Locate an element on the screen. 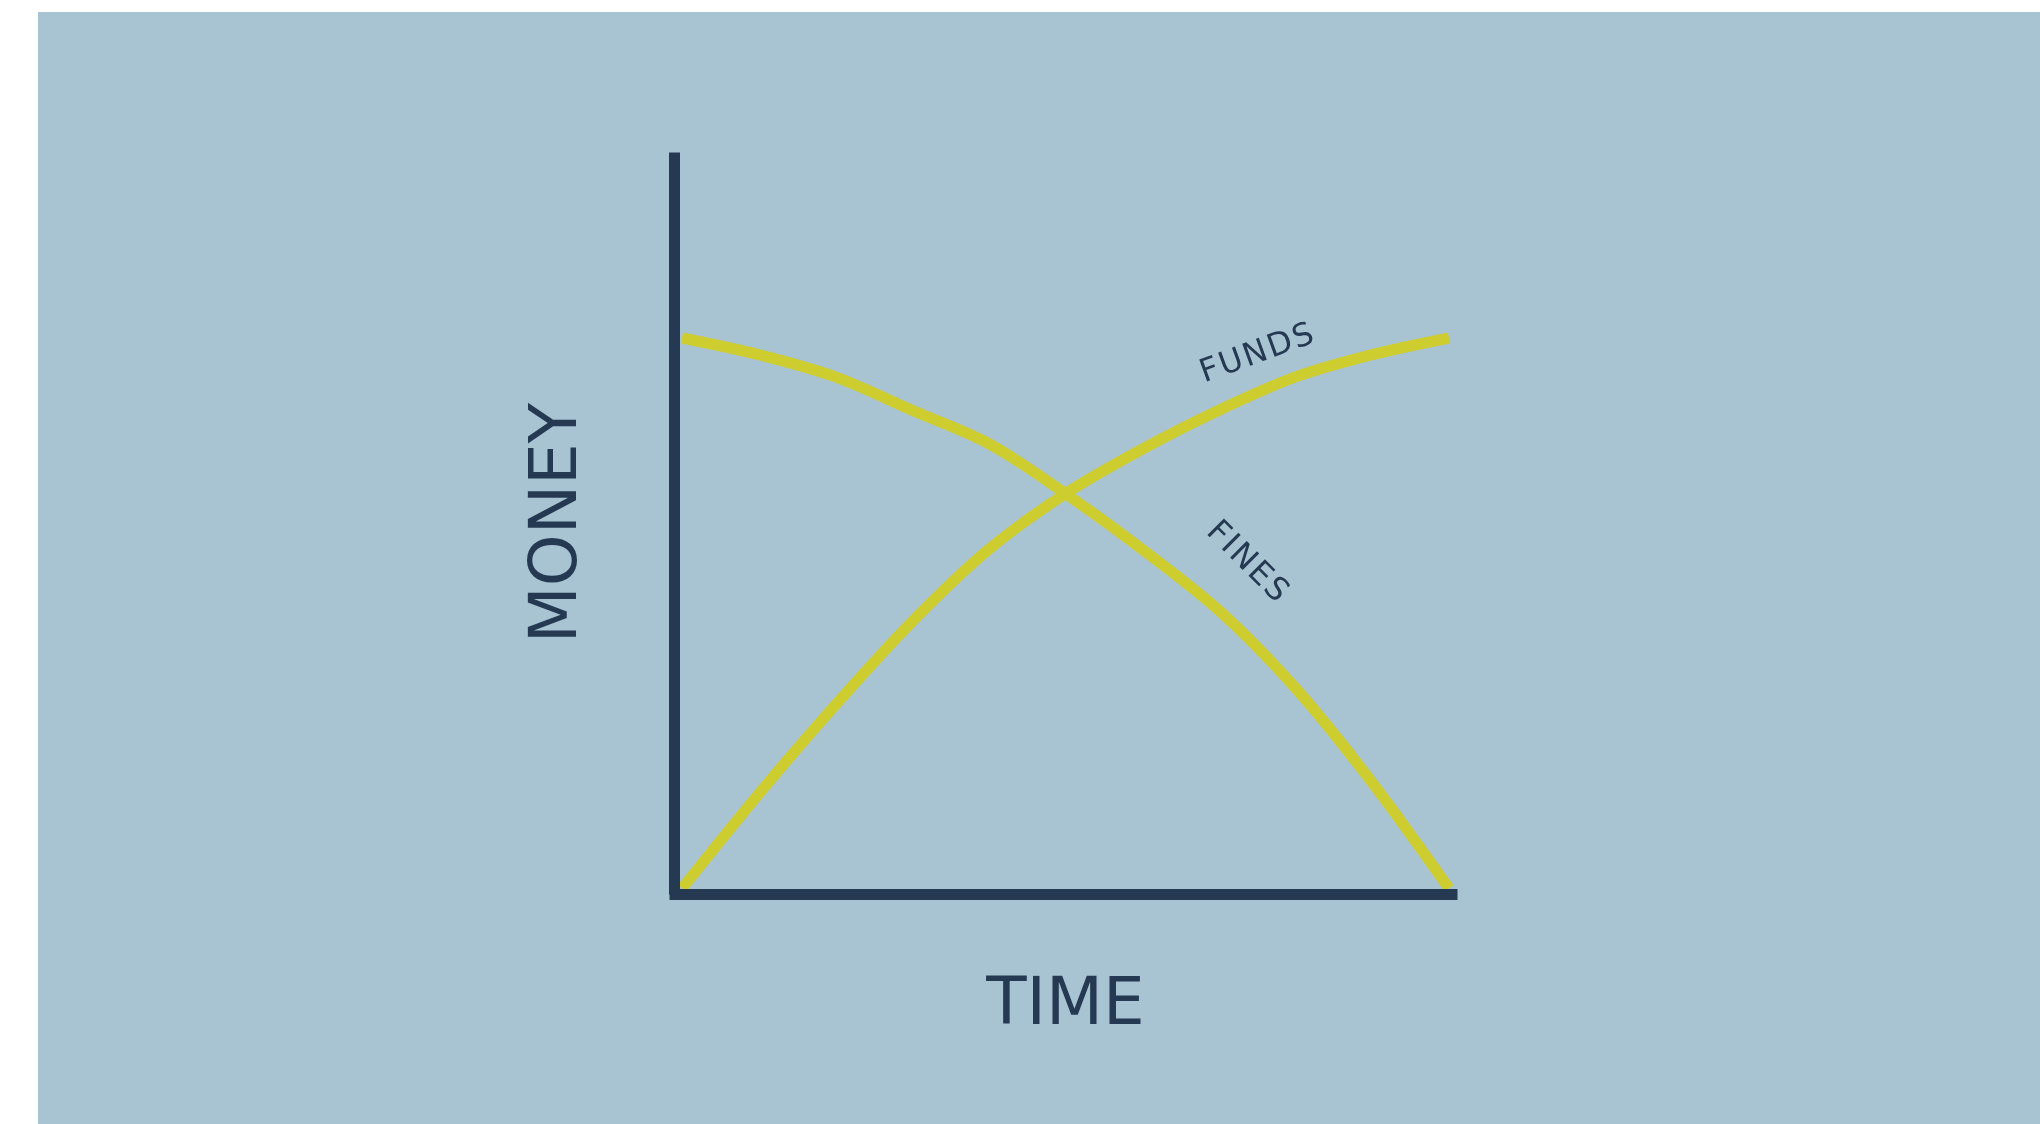  x-axis-title: TIME is located at coordinates (1065, 1001).